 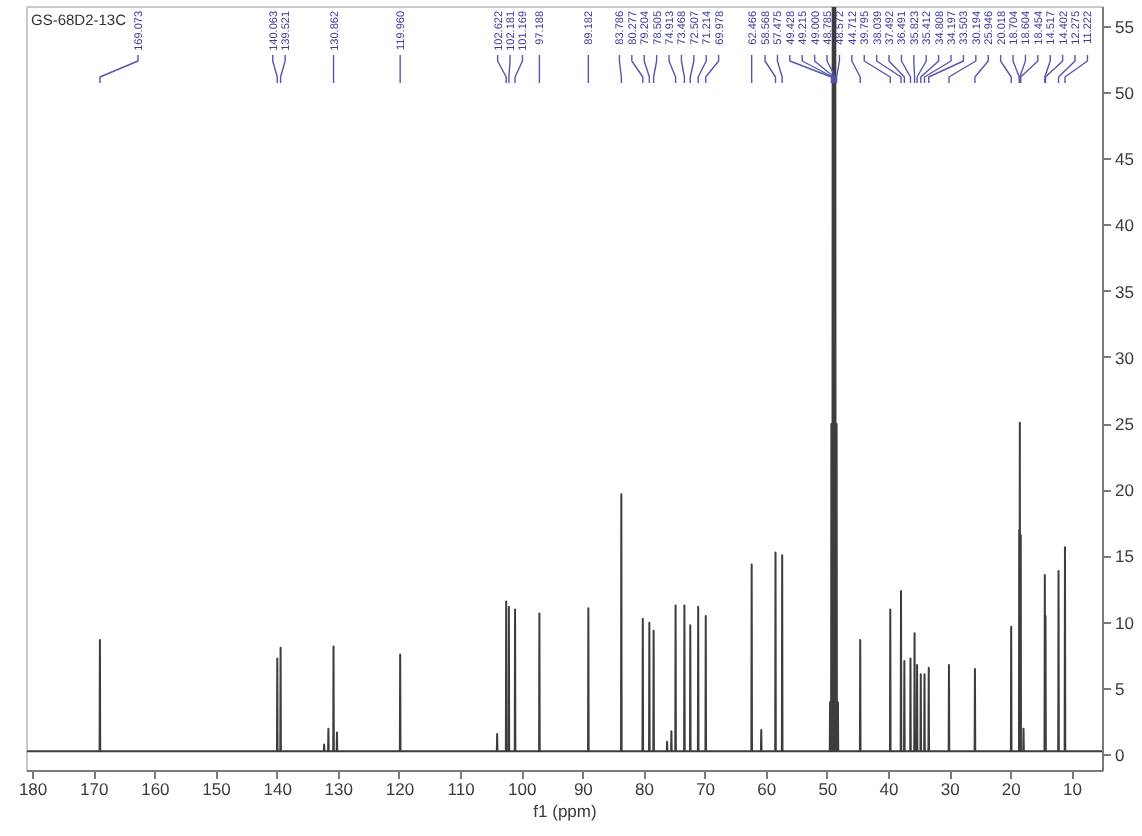 I want to click on x-tick-label: 60, so click(x=767, y=789).